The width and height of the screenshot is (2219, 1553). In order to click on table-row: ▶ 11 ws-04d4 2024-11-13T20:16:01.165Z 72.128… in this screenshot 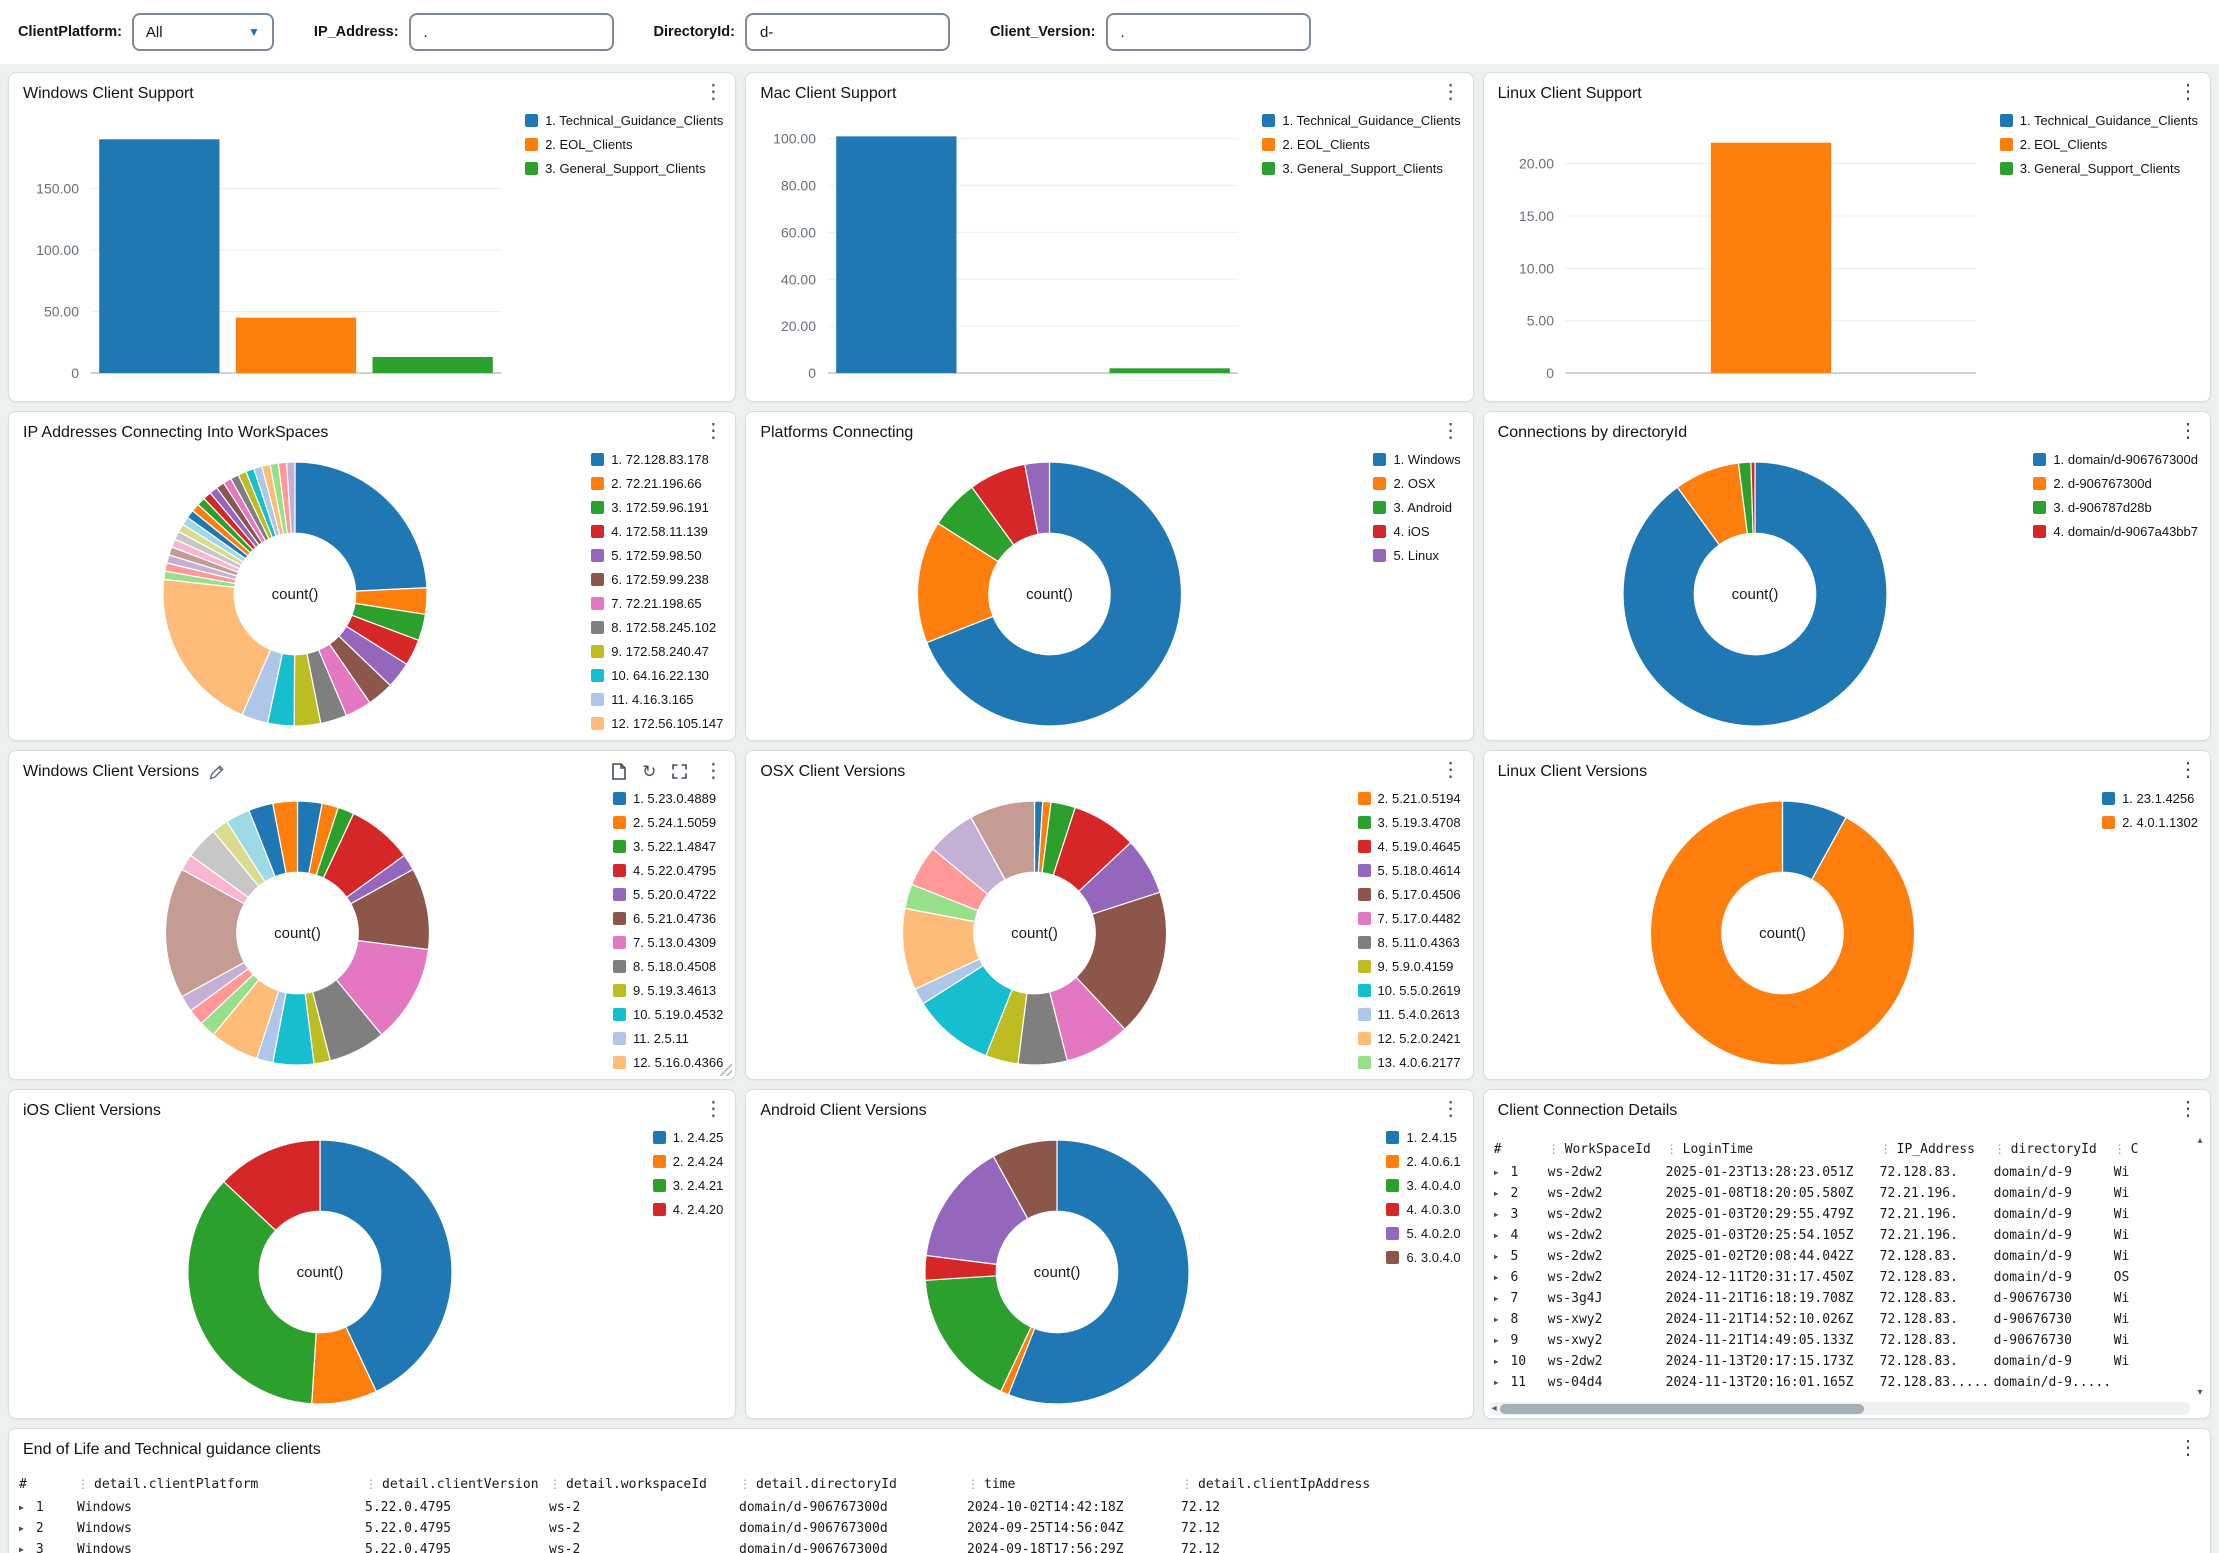, I will do `click(1843, 1382)`.